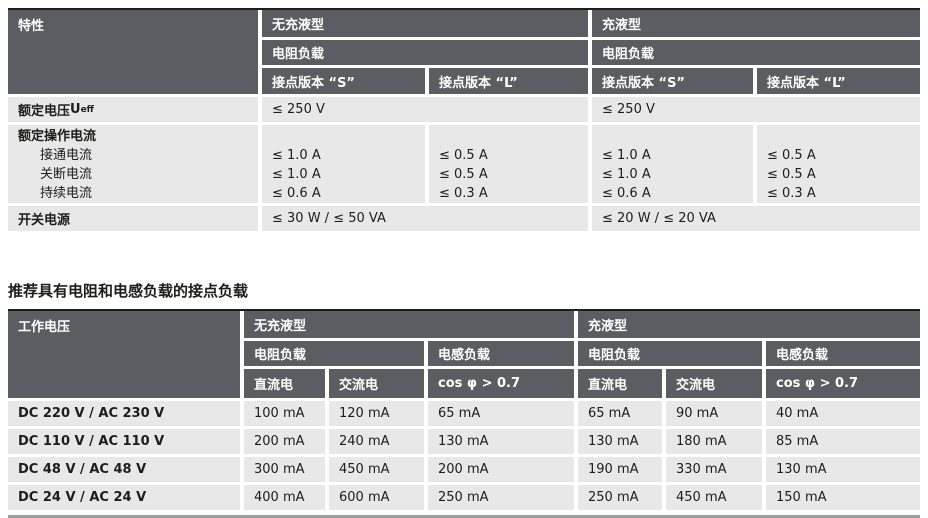  Describe the element at coordinates (376, 413) in the screenshot. I see `t2-cell-value: 120 mA` at that location.